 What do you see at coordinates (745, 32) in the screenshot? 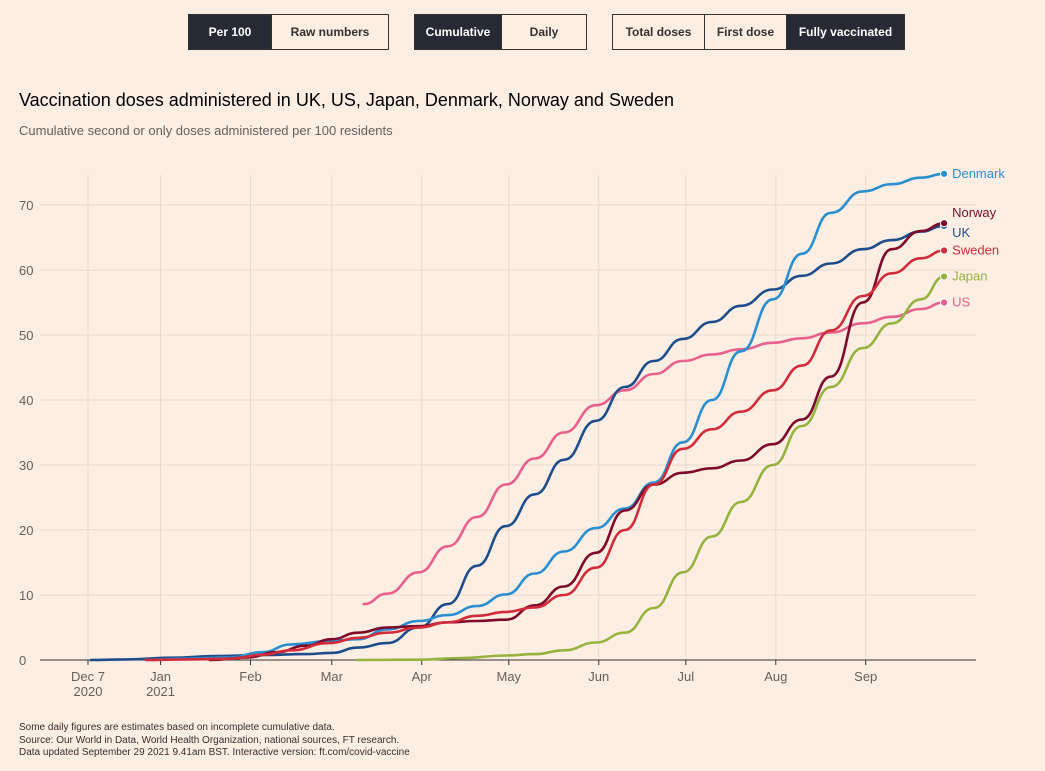
I see `first-dose-button: First dose` at bounding box center [745, 32].